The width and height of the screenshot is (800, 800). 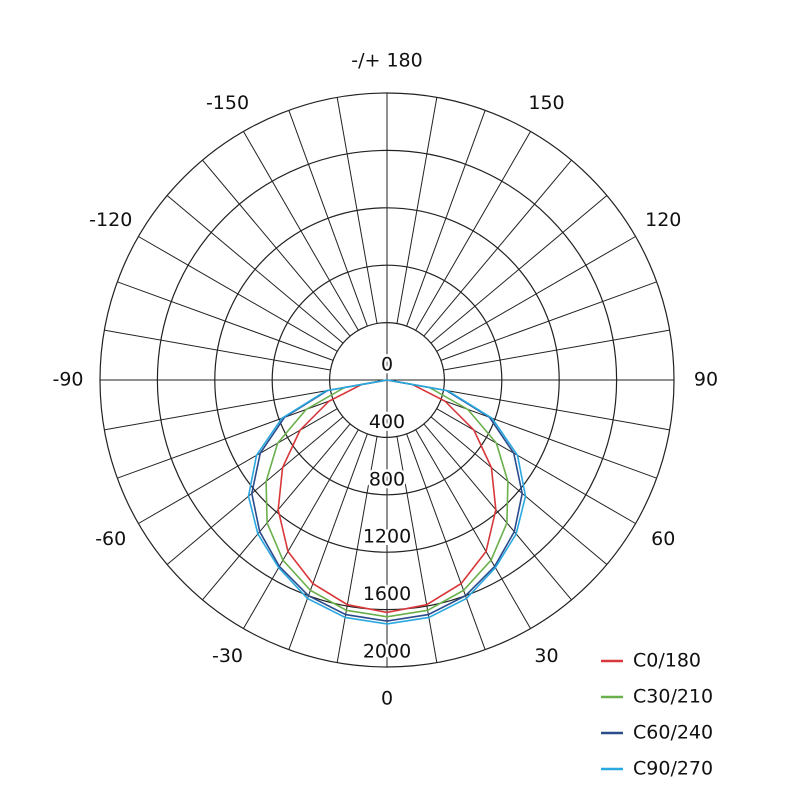 I want to click on angle-tick-label: 0, so click(x=387, y=699).